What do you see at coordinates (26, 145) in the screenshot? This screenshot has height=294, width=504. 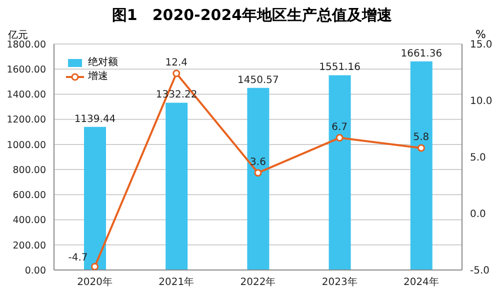 I see `y-tick-label: 1000.00` at bounding box center [26, 145].